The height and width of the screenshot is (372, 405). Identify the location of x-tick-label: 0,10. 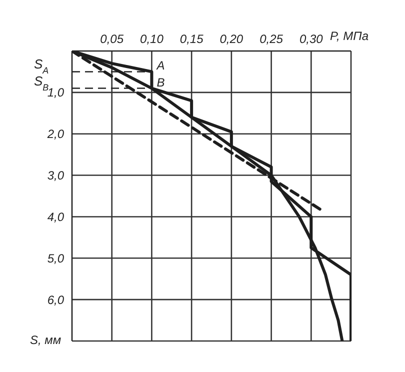
(152, 39).